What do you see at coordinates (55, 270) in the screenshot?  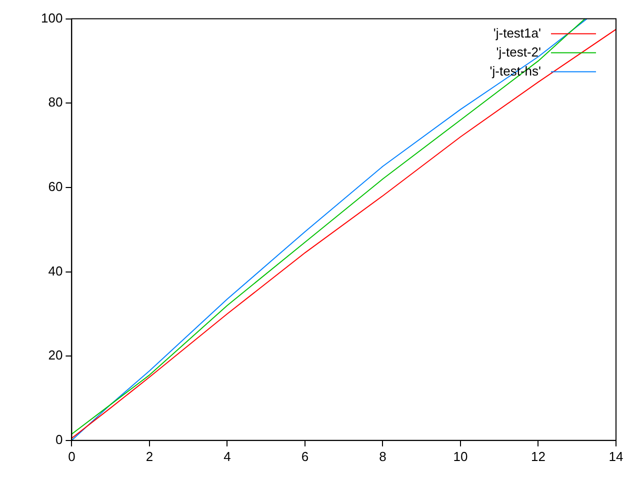 I see `y-tick-label: 40` at bounding box center [55, 270].